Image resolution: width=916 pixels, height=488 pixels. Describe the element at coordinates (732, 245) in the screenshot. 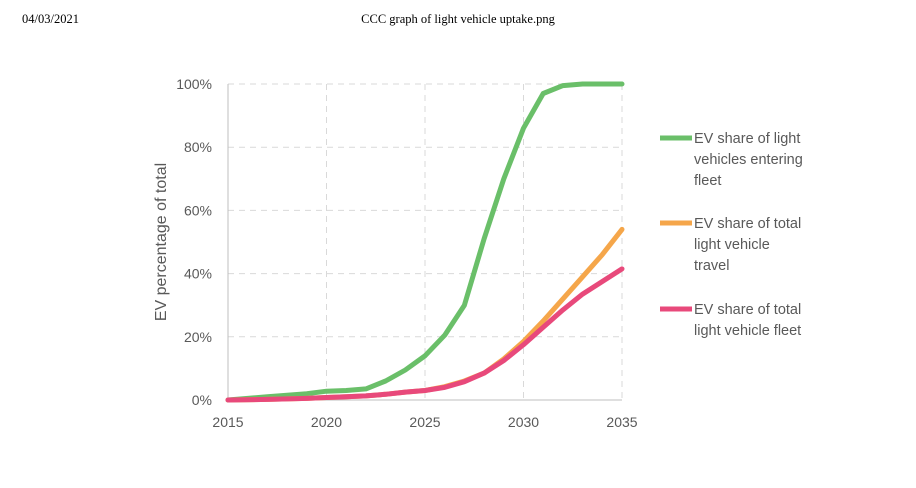

I see `legend-label-2: light vehicle` at that location.